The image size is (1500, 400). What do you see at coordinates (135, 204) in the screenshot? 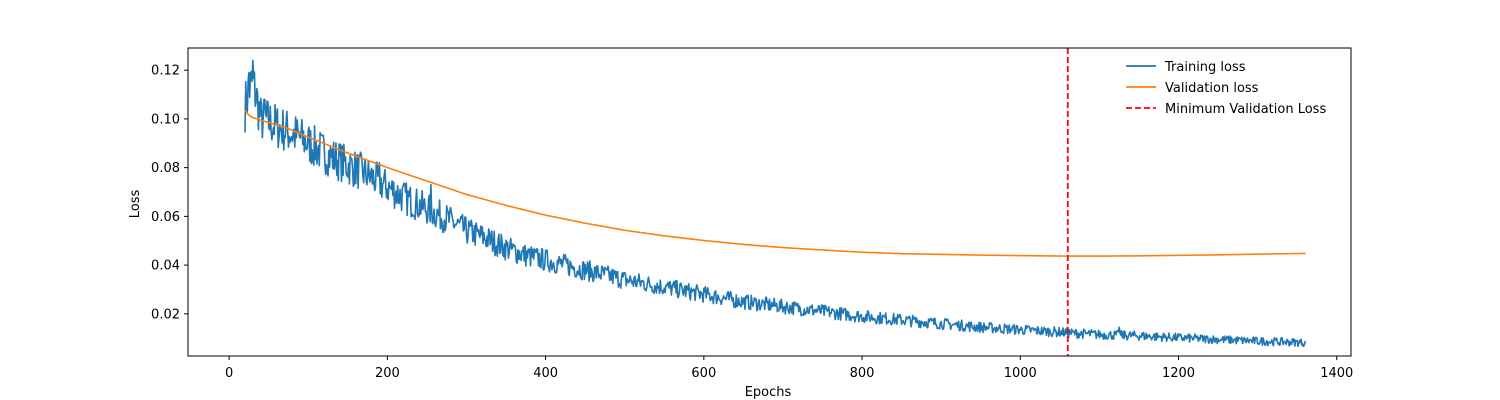
I see `y-axis-label: Loss` at bounding box center [135, 204].